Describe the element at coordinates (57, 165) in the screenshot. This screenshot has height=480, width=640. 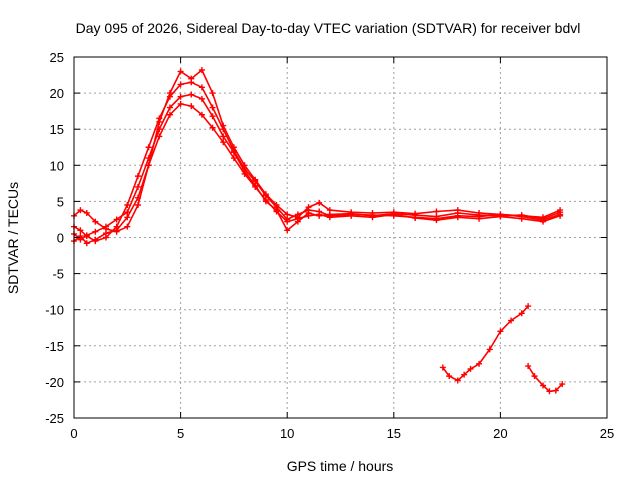
I see `y-tick-label: 10` at that location.